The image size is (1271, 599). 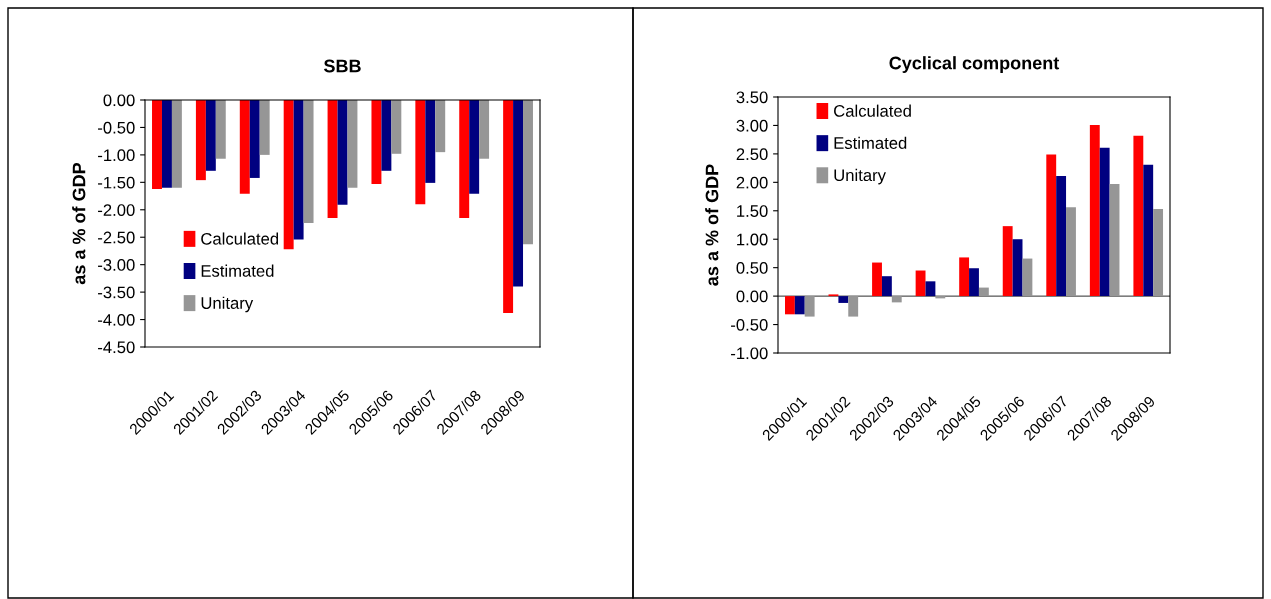 What do you see at coordinates (752, 182) in the screenshot?
I see `y-tick-label: 2.00` at bounding box center [752, 182].